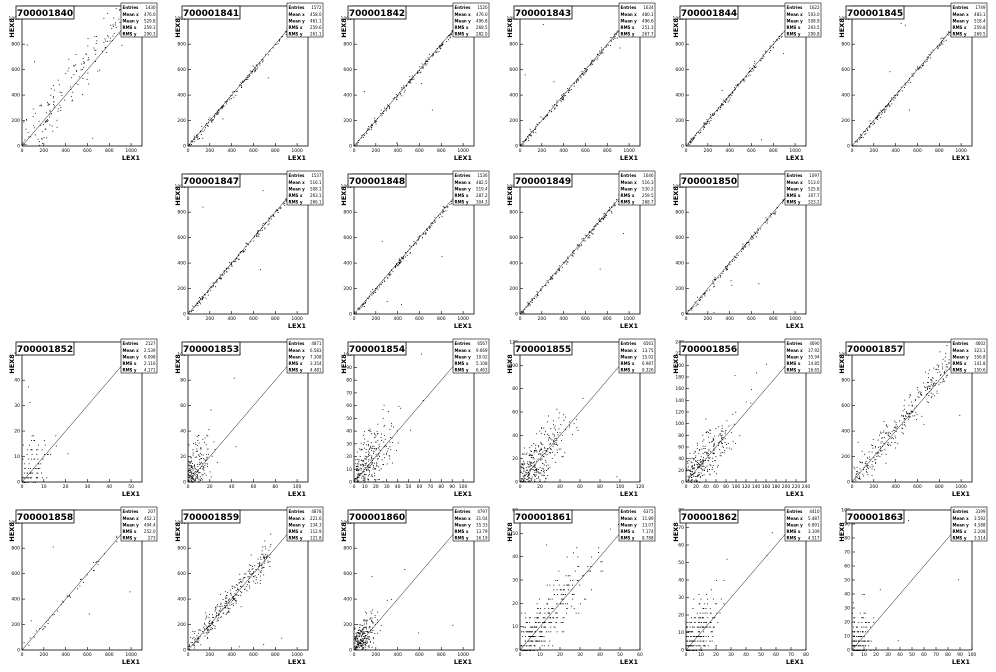  I want to click on stats-value: 1537, so click(316, 175).